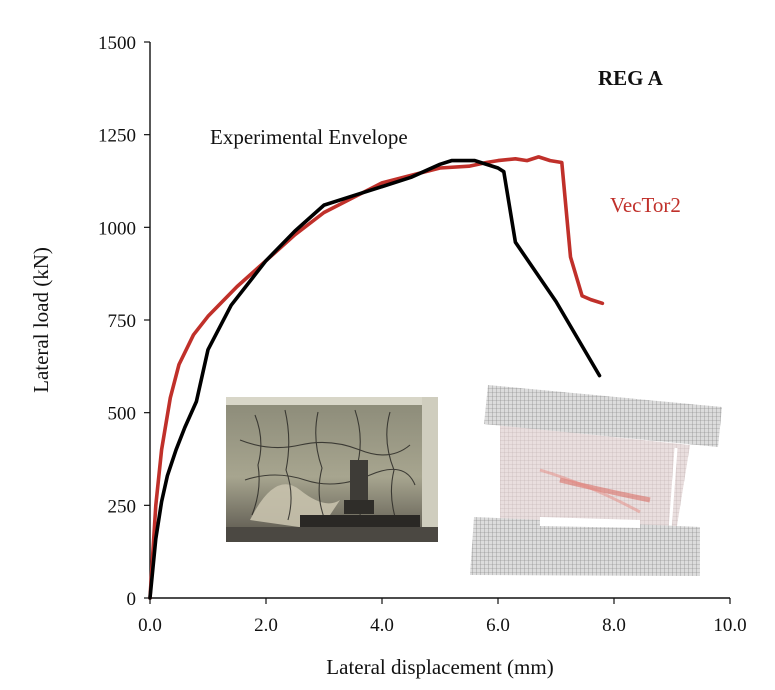  Describe the element at coordinates (309, 137) in the screenshot. I see `annotation-experimental-envelope: Experimental Envelope` at that location.